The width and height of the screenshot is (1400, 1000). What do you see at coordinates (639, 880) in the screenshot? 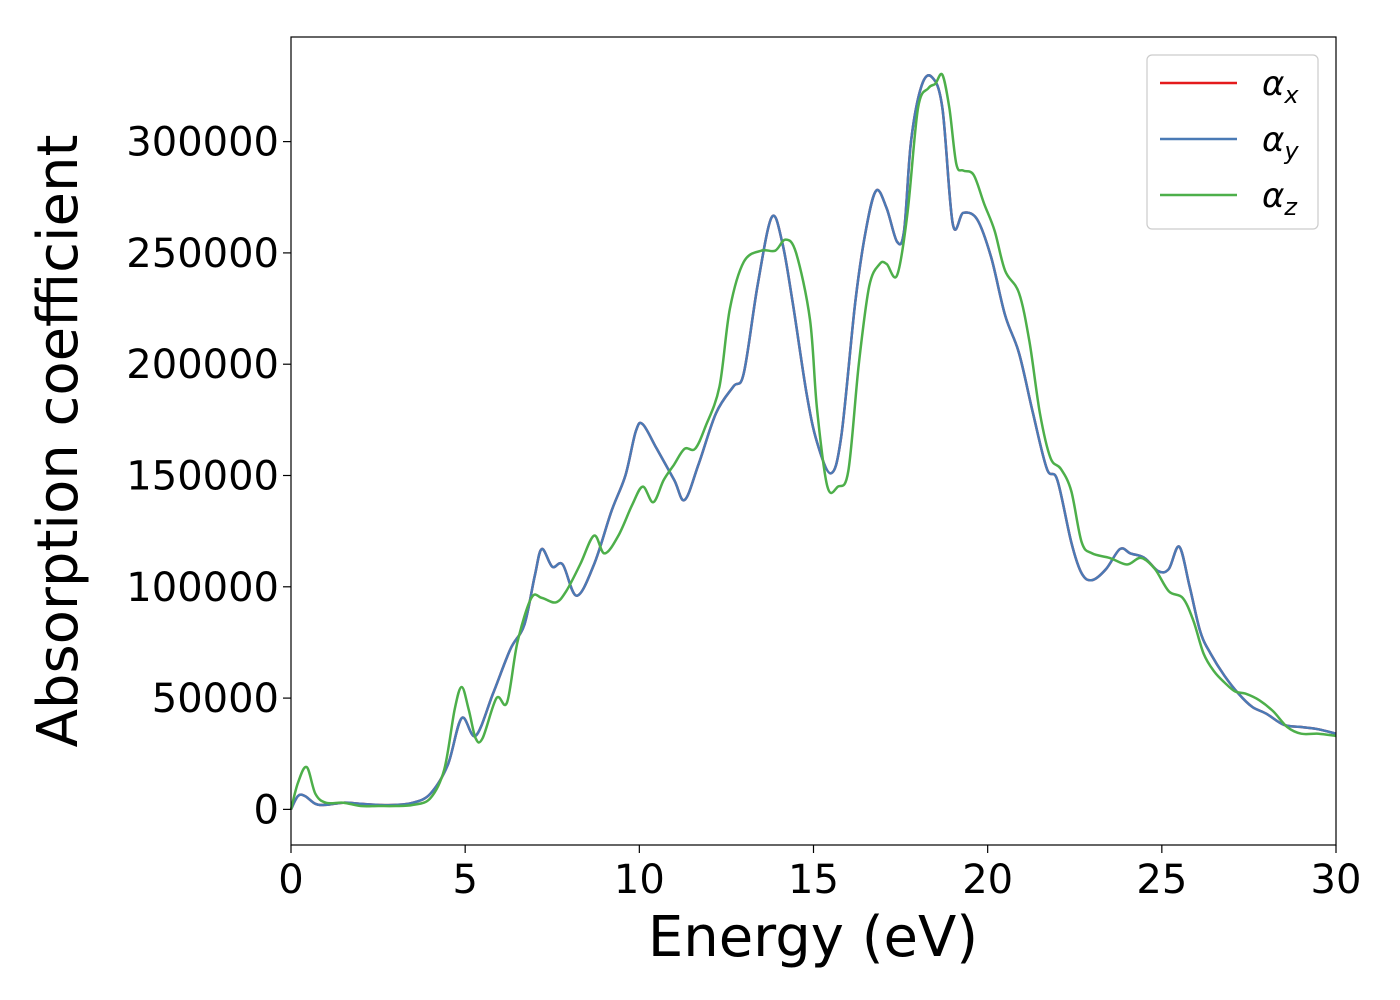
I see `x-tick-label: 10` at bounding box center [639, 880].